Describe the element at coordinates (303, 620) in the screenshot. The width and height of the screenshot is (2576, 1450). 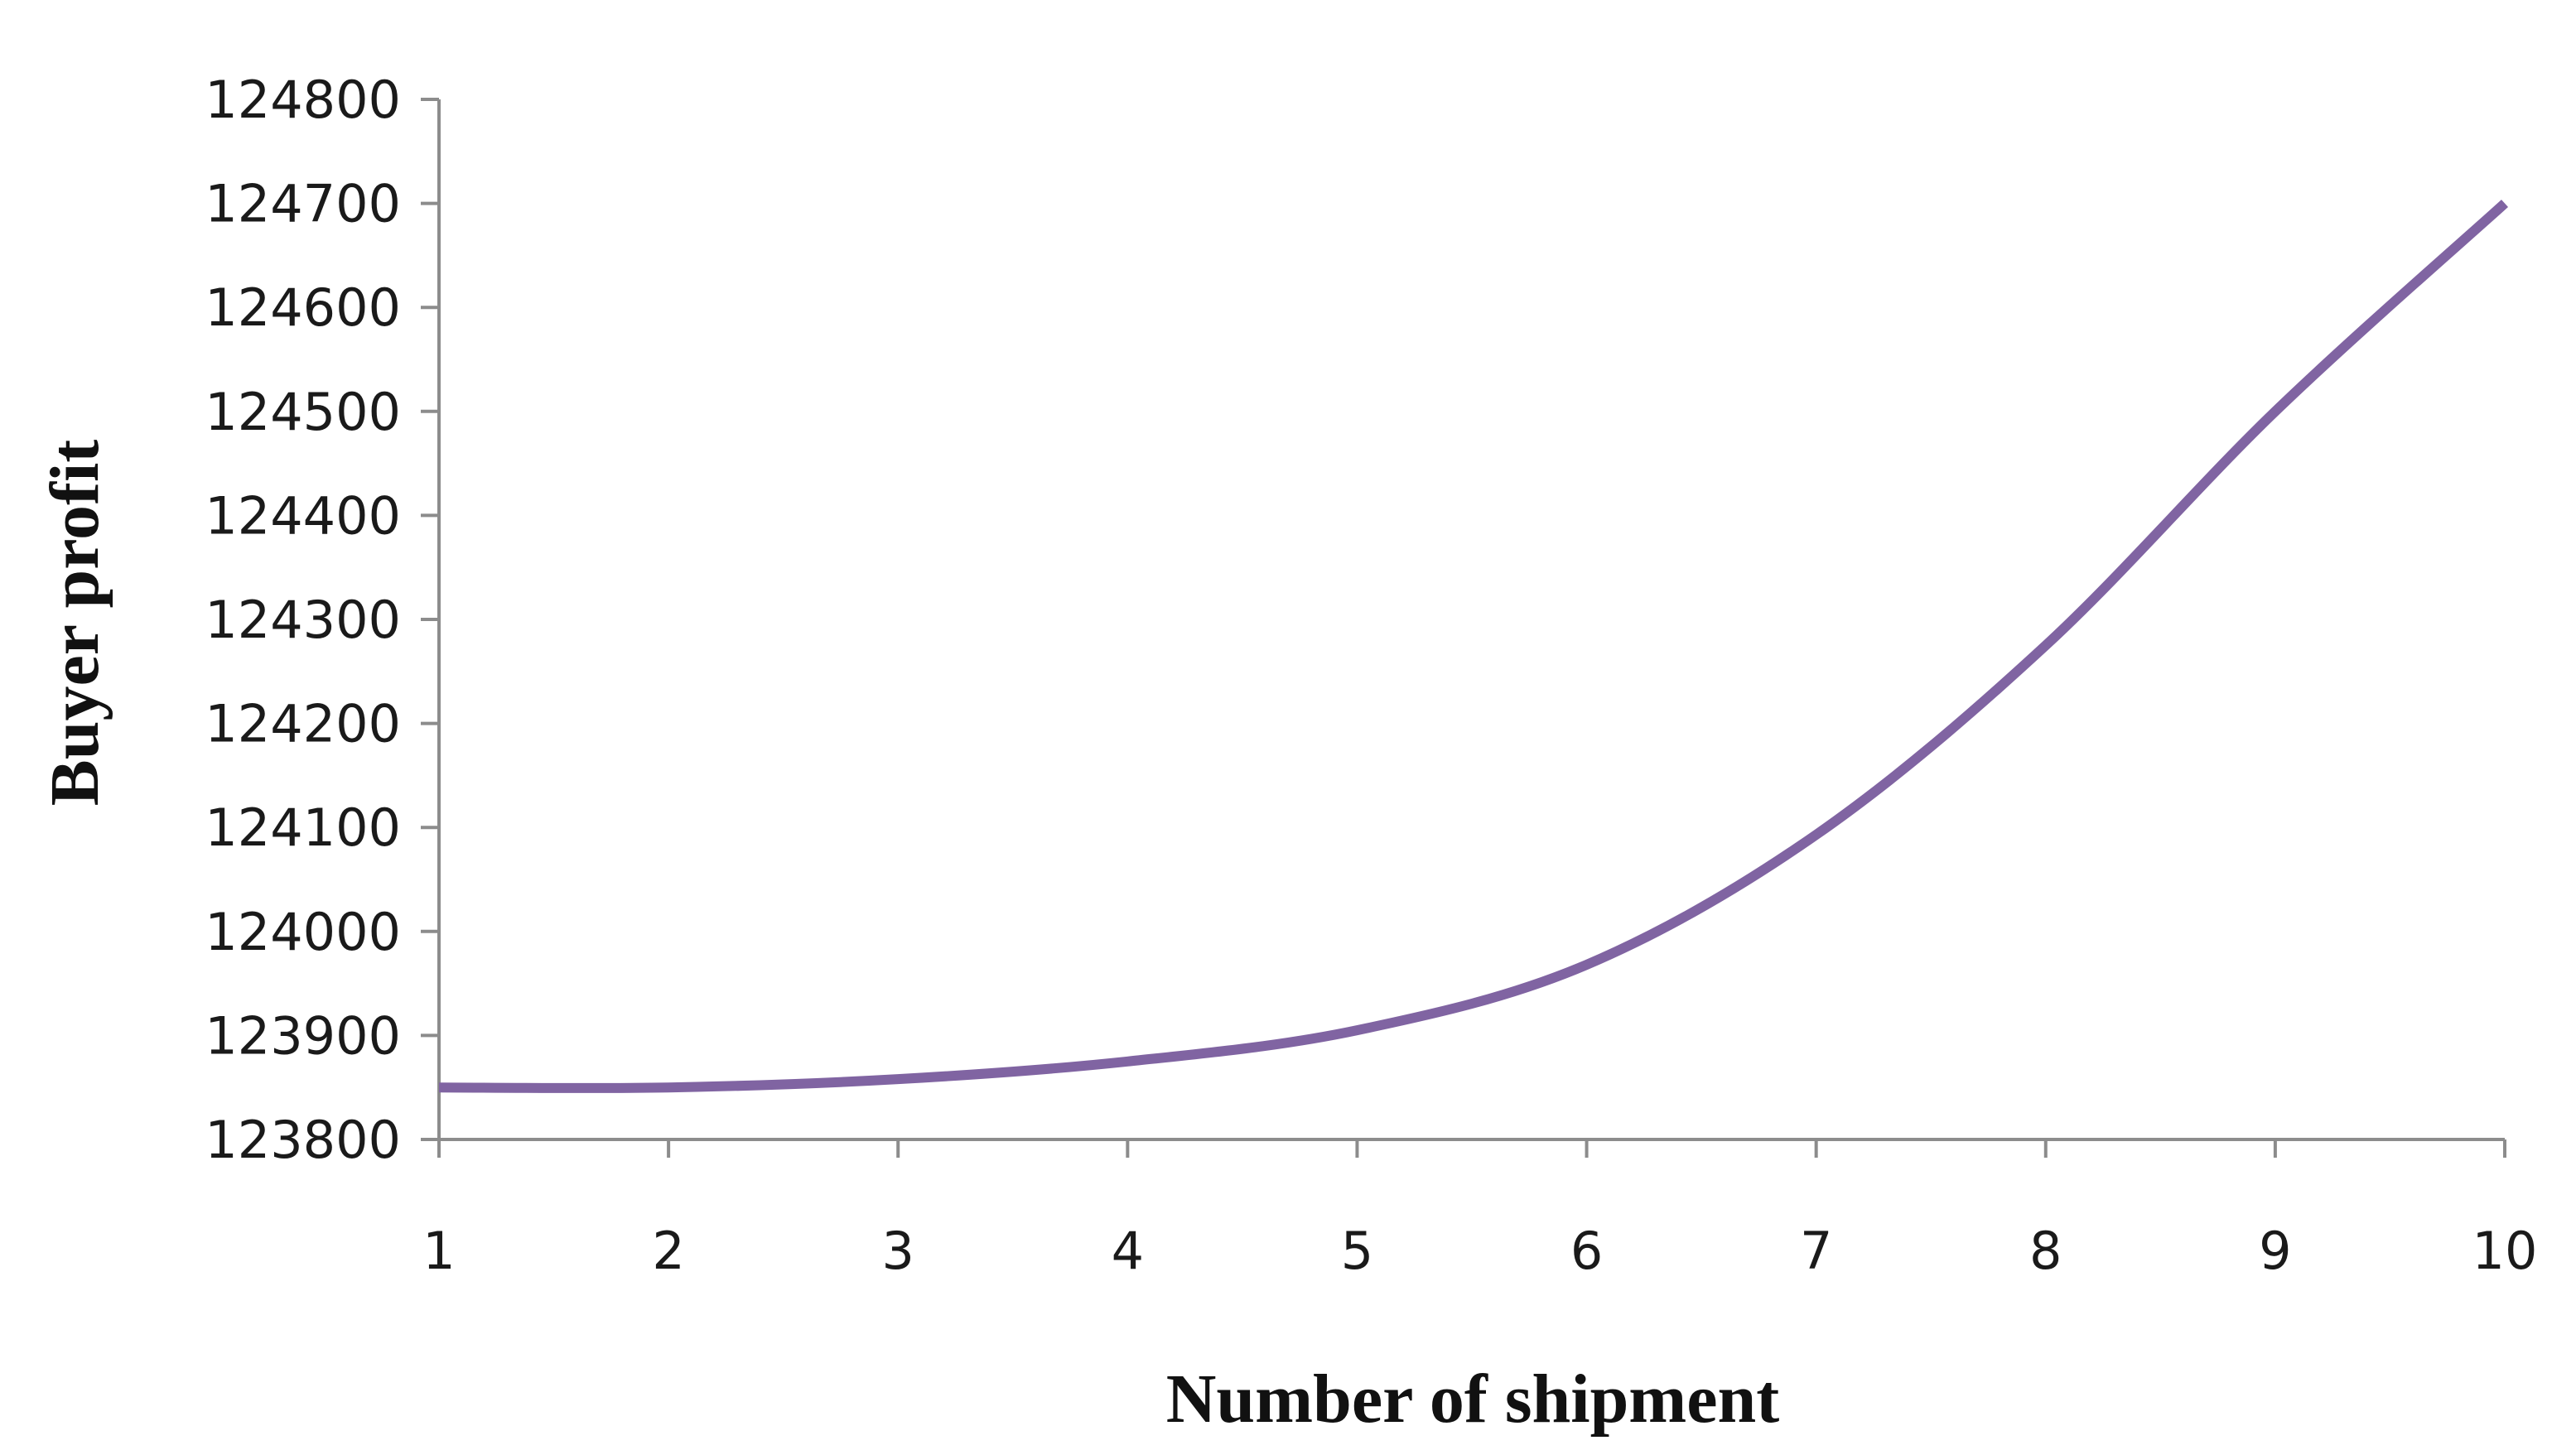
I see `y-tick-label: 124300` at that location.